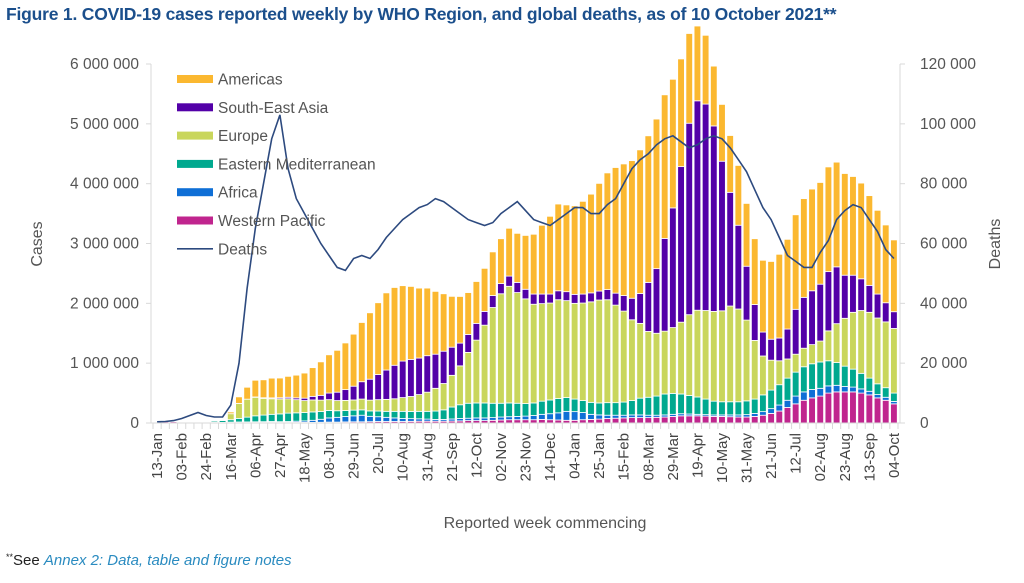 This screenshot has height=583, width=1024. What do you see at coordinates (722, 458) in the screenshot?
I see `x-tick-label: 10-May` at bounding box center [722, 458].